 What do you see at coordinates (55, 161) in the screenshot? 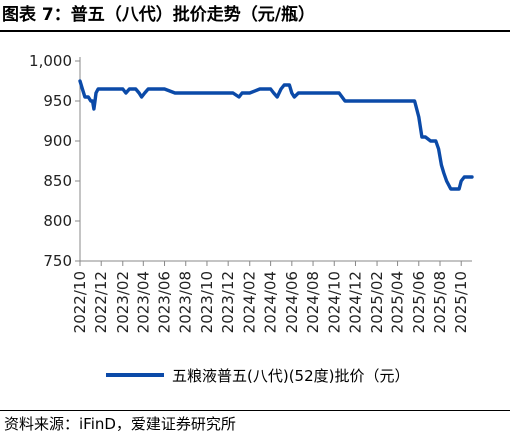
I see `y-axis: 750 800 850 900 950 1,000` at bounding box center [55, 161].